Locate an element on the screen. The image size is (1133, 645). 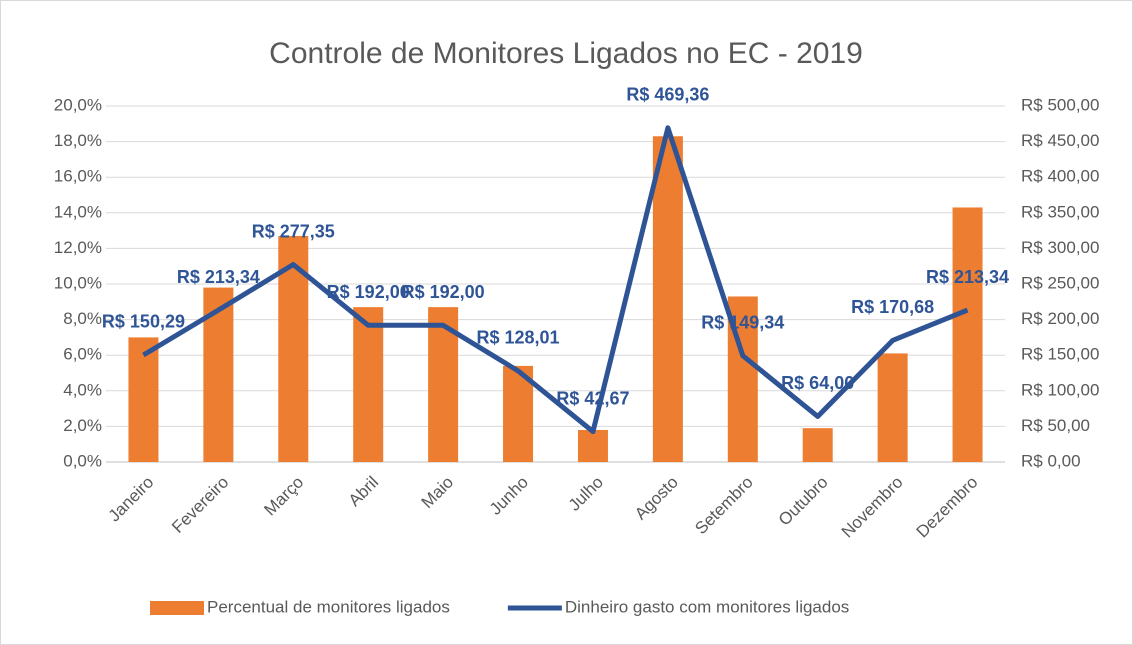
y-tick-label: 12,0% is located at coordinates (78, 247).